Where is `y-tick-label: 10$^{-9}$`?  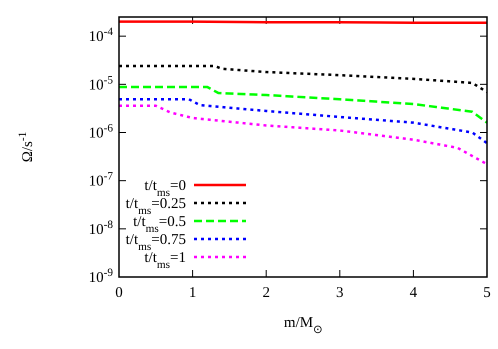
y-tick-label: 10$^{-9}$ is located at coordinates (101, 276).